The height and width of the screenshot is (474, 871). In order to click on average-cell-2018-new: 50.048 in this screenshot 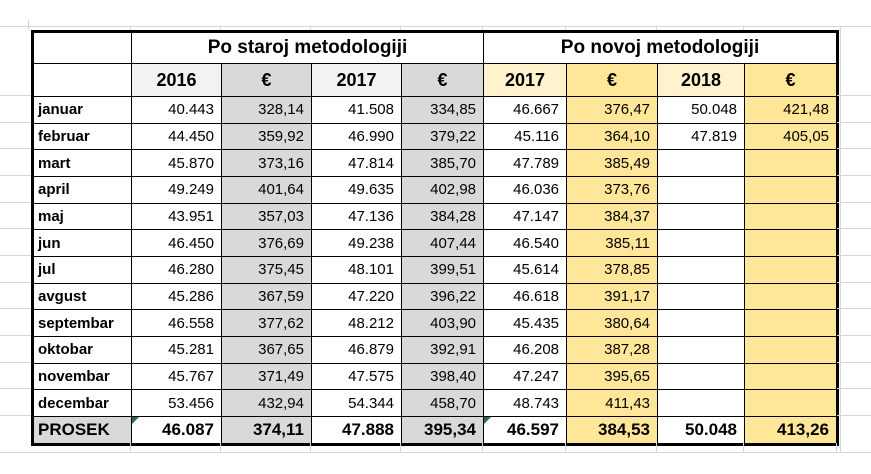, I will do `click(701, 430)`.